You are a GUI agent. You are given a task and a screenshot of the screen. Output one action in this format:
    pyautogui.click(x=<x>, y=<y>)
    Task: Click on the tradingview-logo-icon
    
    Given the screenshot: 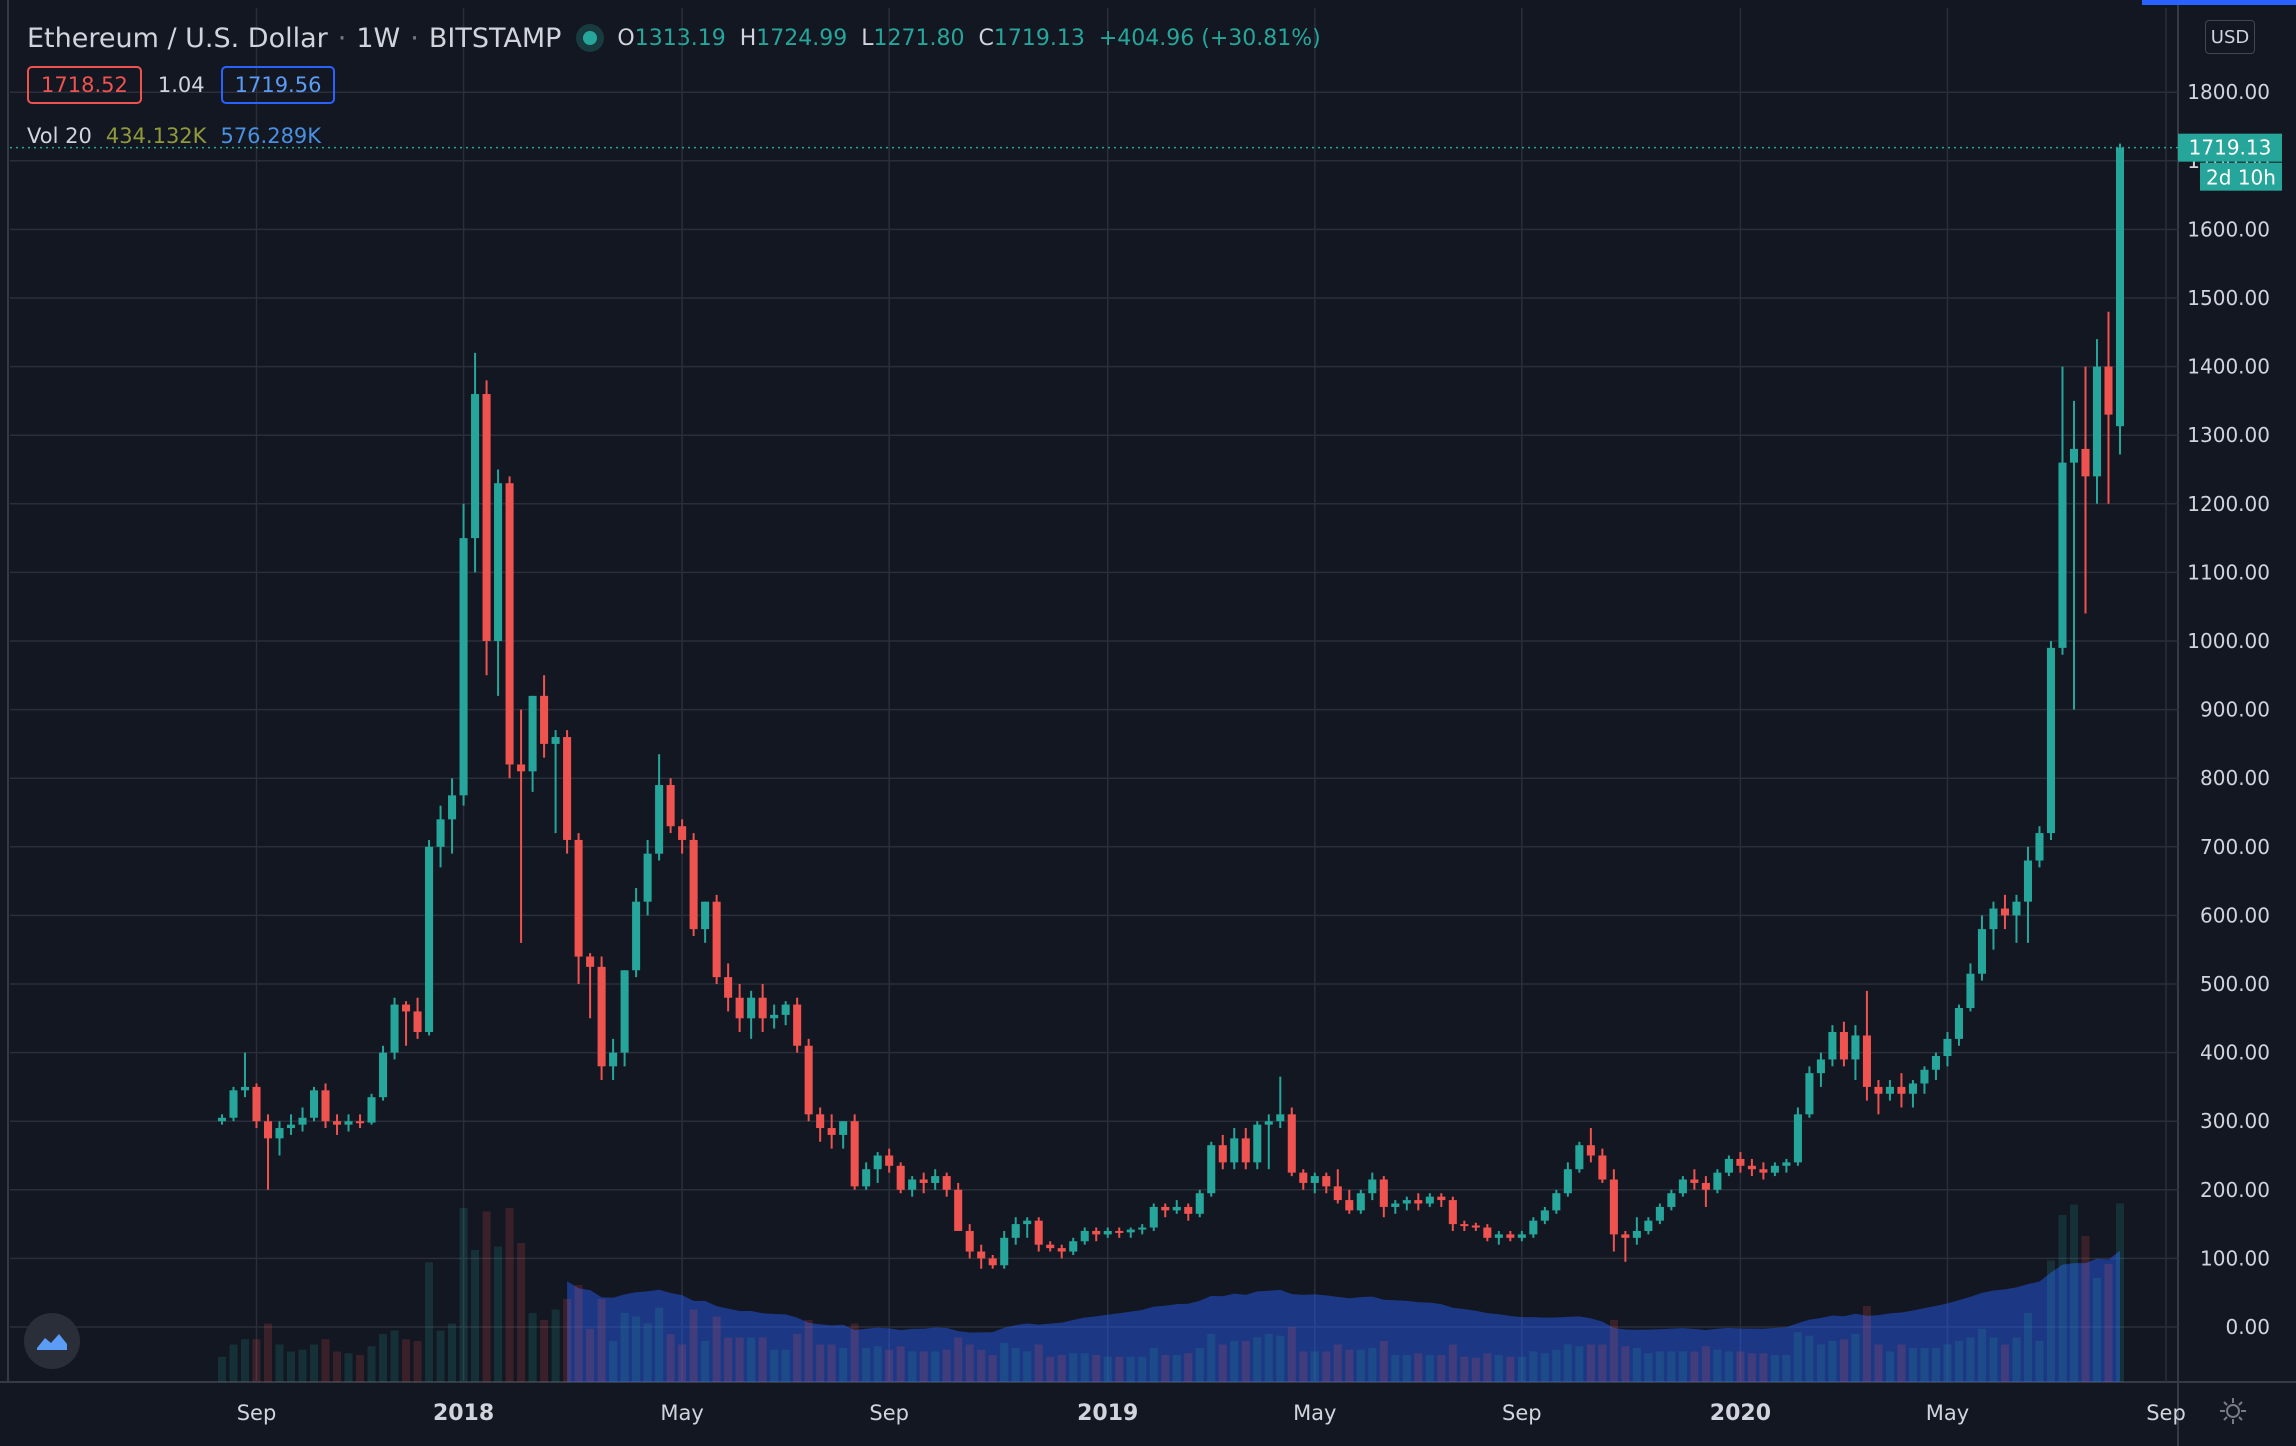 What is the action you would take?
    pyautogui.click(x=52, y=1341)
    